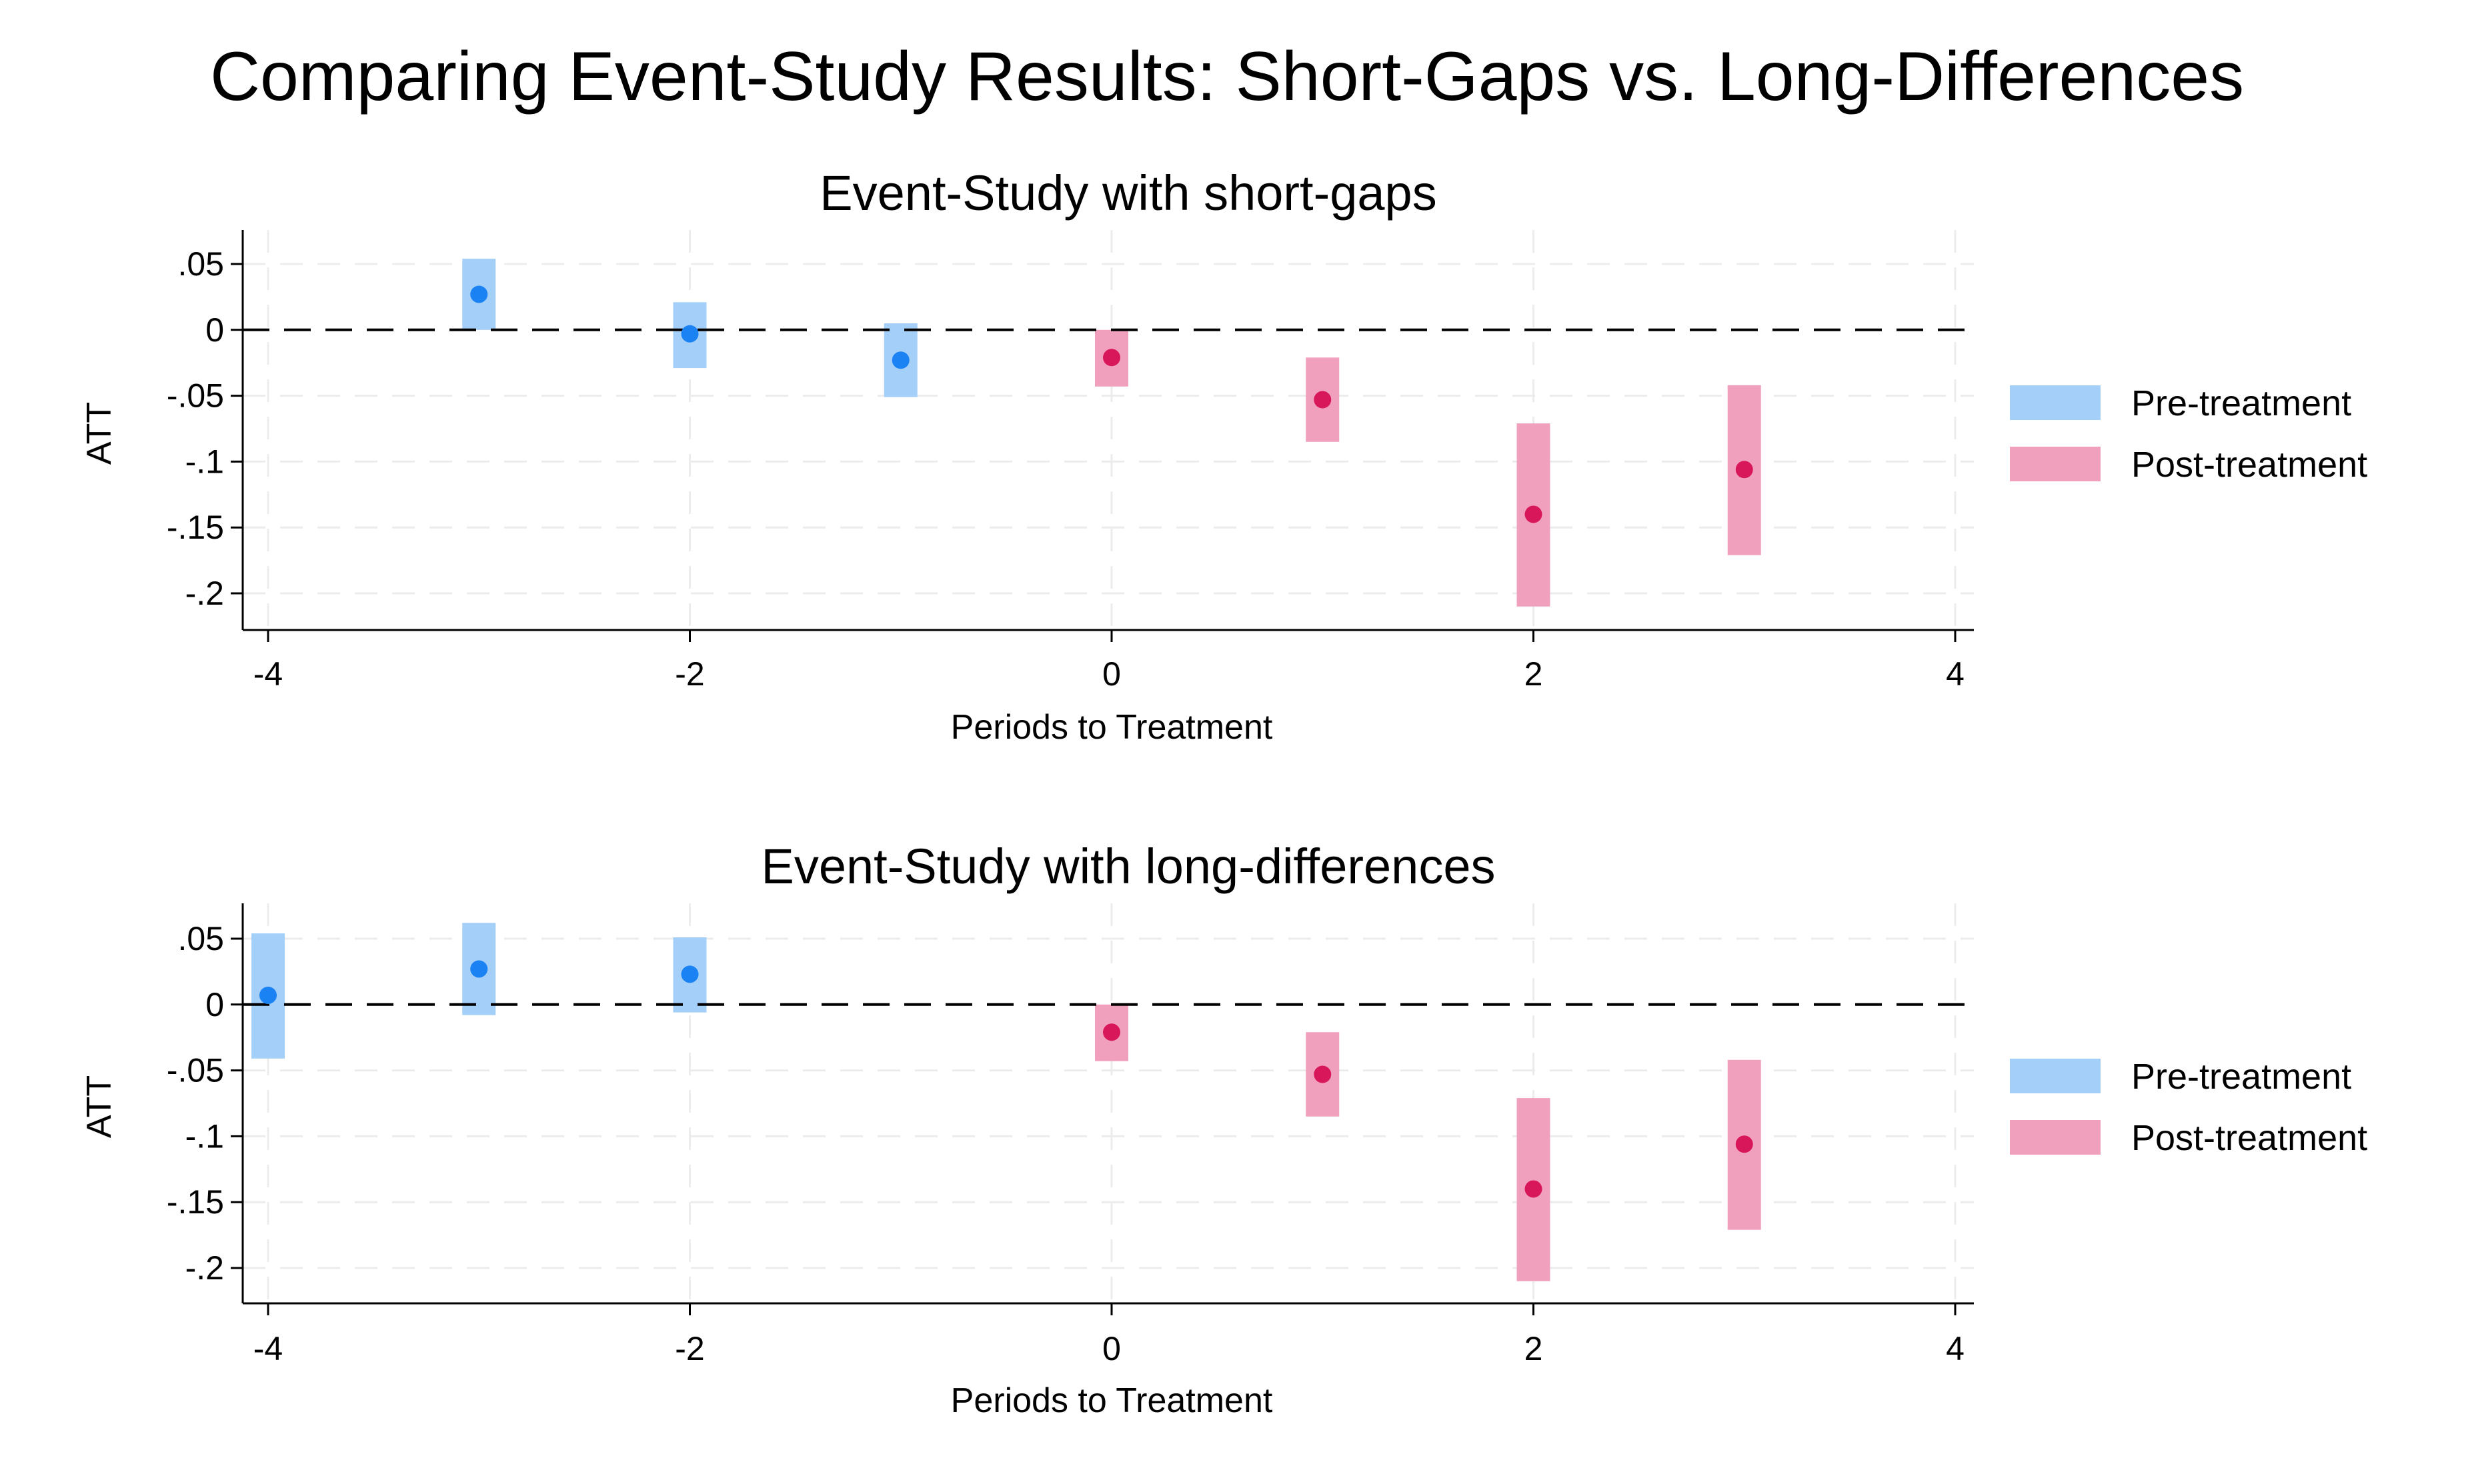 This screenshot has width=2474, height=1484. Describe the element at coordinates (1128, 866) in the screenshot. I see `panel-title: Event-Study with long-differences` at that location.